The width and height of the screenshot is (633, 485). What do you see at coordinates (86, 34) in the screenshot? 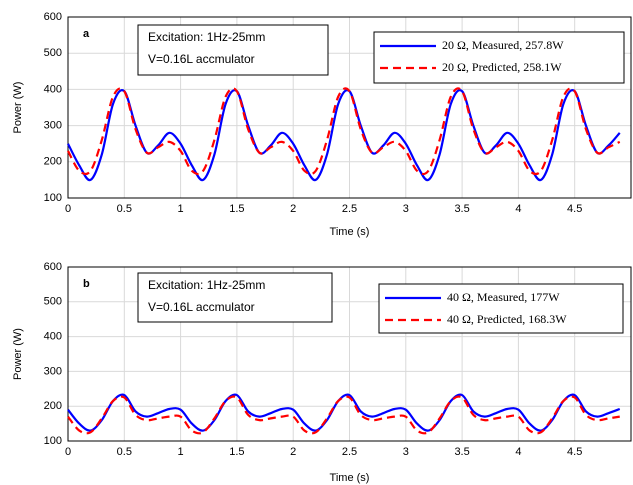
I see `panel-label: a` at bounding box center [86, 34].